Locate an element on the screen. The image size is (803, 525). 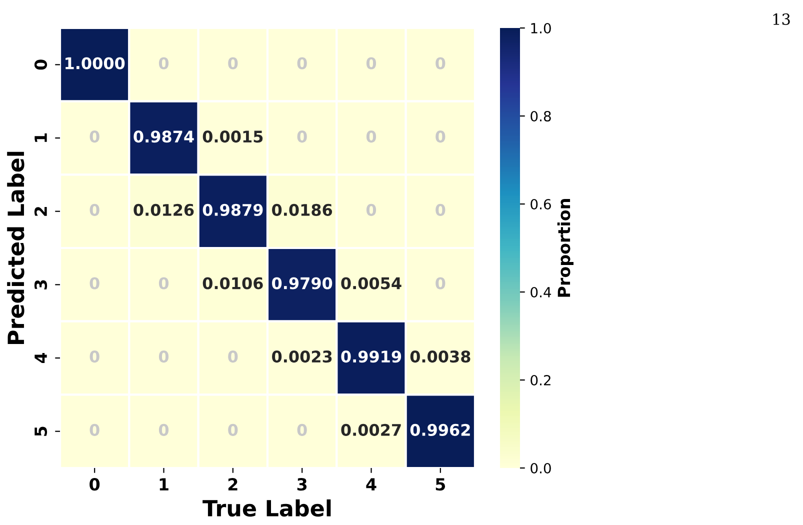
y-tick-label: 2 is located at coordinates (40, 211).